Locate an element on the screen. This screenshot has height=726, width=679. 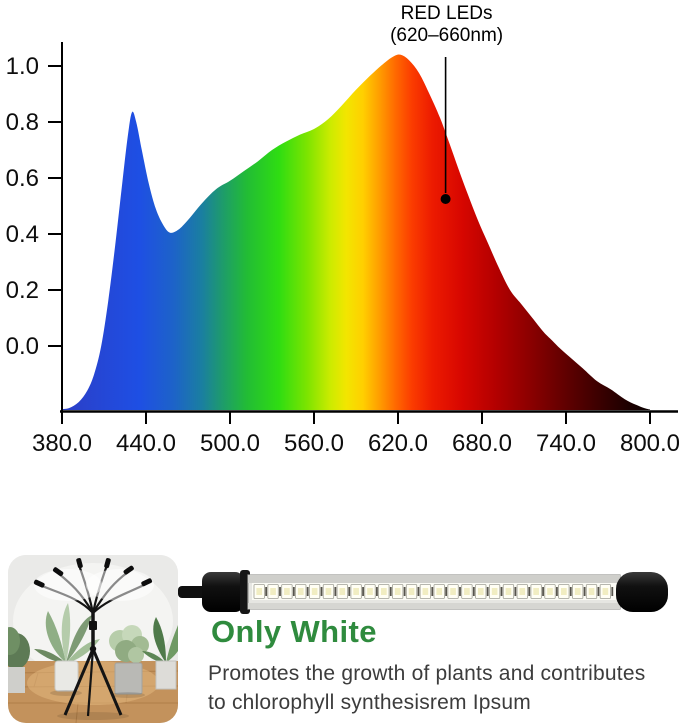
x-tick-label: 680.0 is located at coordinates (482, 443).